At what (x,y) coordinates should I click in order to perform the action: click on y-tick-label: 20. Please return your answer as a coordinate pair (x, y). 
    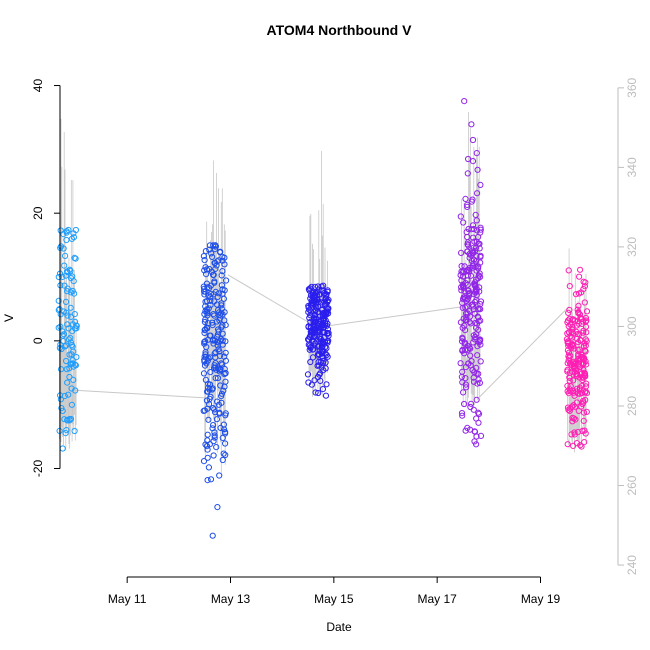
    Looking at the image, I should click on (38, 213).